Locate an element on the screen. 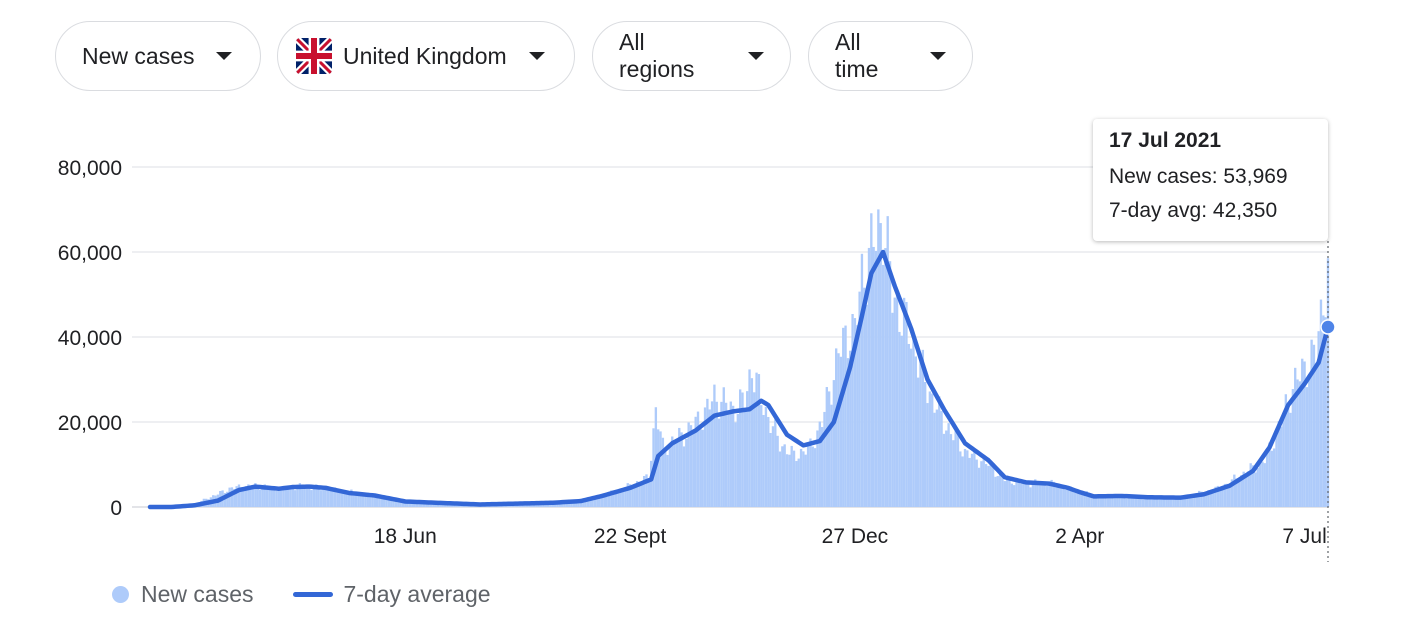 The image size is (1426, 628). tooltip-new-cases: New cases: 53,969 is located at coordinates (1198, 176).